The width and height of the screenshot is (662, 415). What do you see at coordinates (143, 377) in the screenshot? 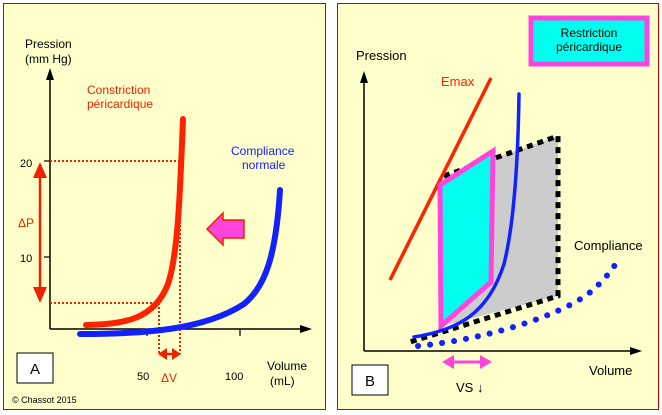
I see `panel-a-x-tick-label-50: 50` at bounding box center [143, 377].